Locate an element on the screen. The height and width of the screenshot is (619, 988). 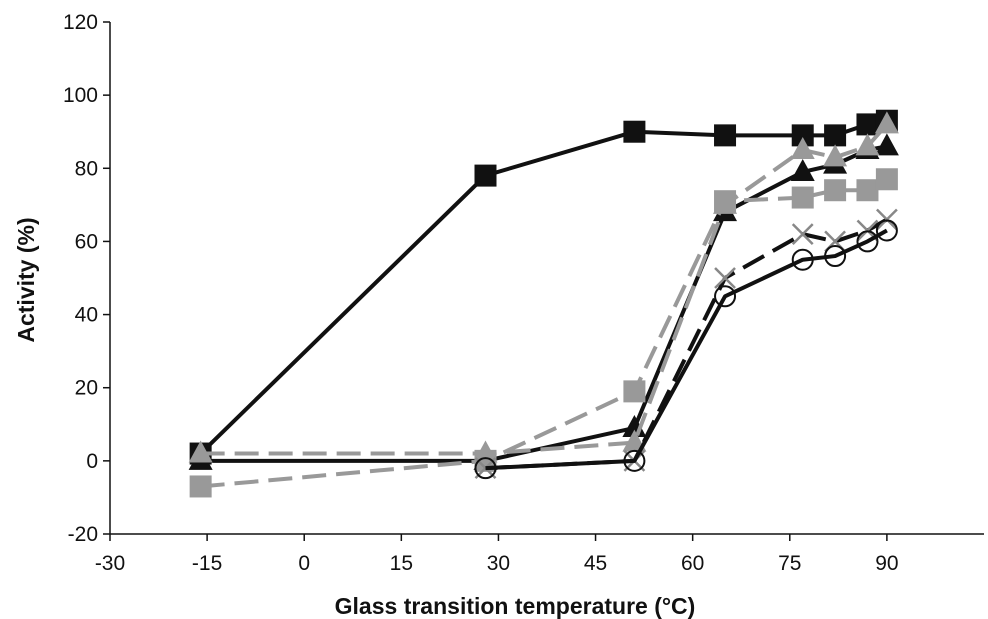
x-tick-label: 75 is located at coordinates (789, 563).